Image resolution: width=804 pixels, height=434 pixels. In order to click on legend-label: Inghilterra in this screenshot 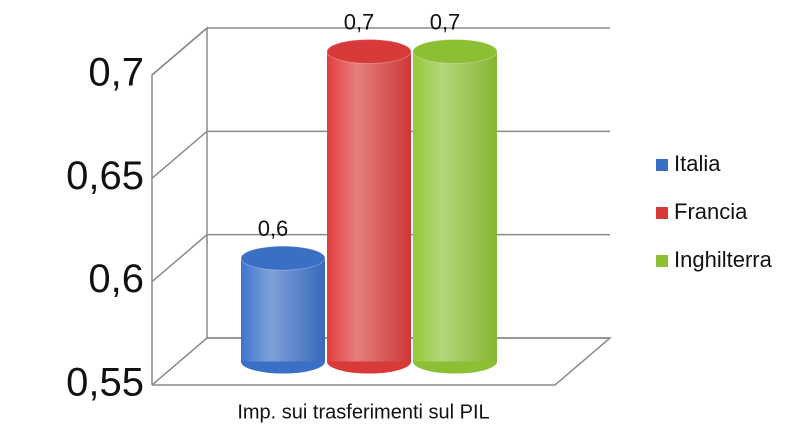, I will do `click(723, 259)`.